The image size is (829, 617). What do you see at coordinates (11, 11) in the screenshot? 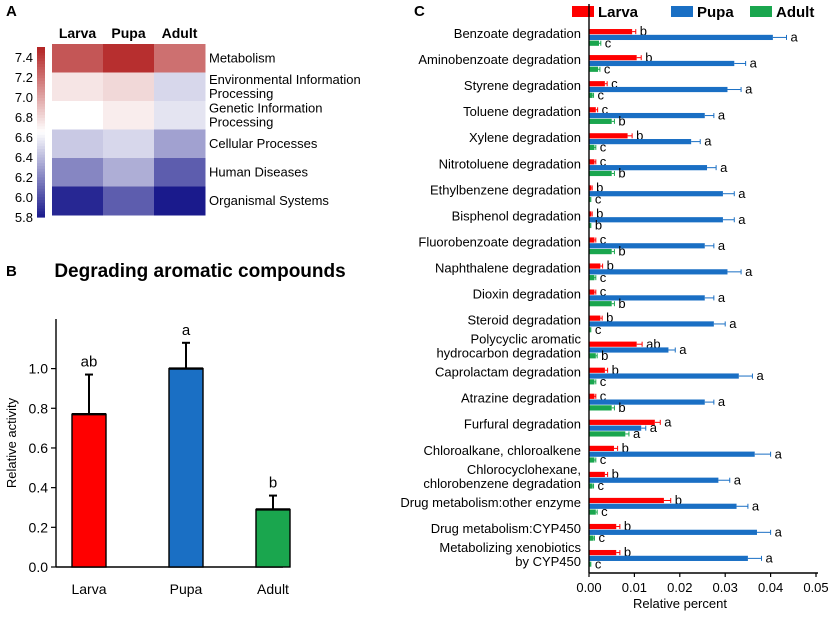
I see `panel-a-label: A` at bounding box center [11, 11].